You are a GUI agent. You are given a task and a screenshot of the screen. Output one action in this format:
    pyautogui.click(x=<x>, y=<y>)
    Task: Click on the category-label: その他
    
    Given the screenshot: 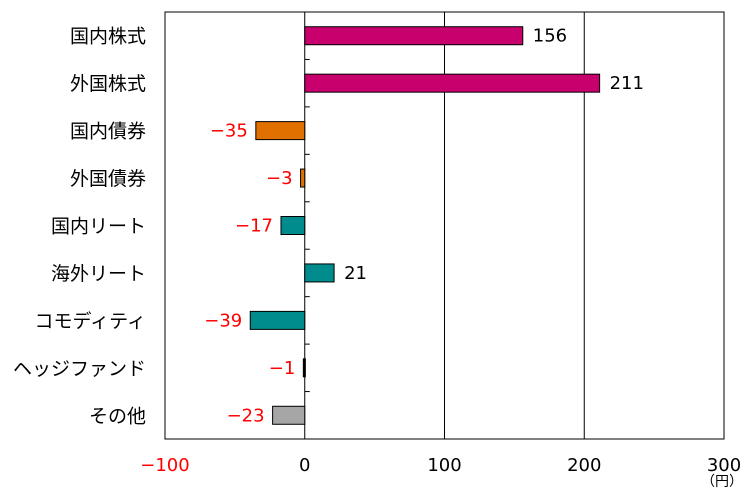 What is the action you would take?
    pyautogui.click(x=117, y=416)
    